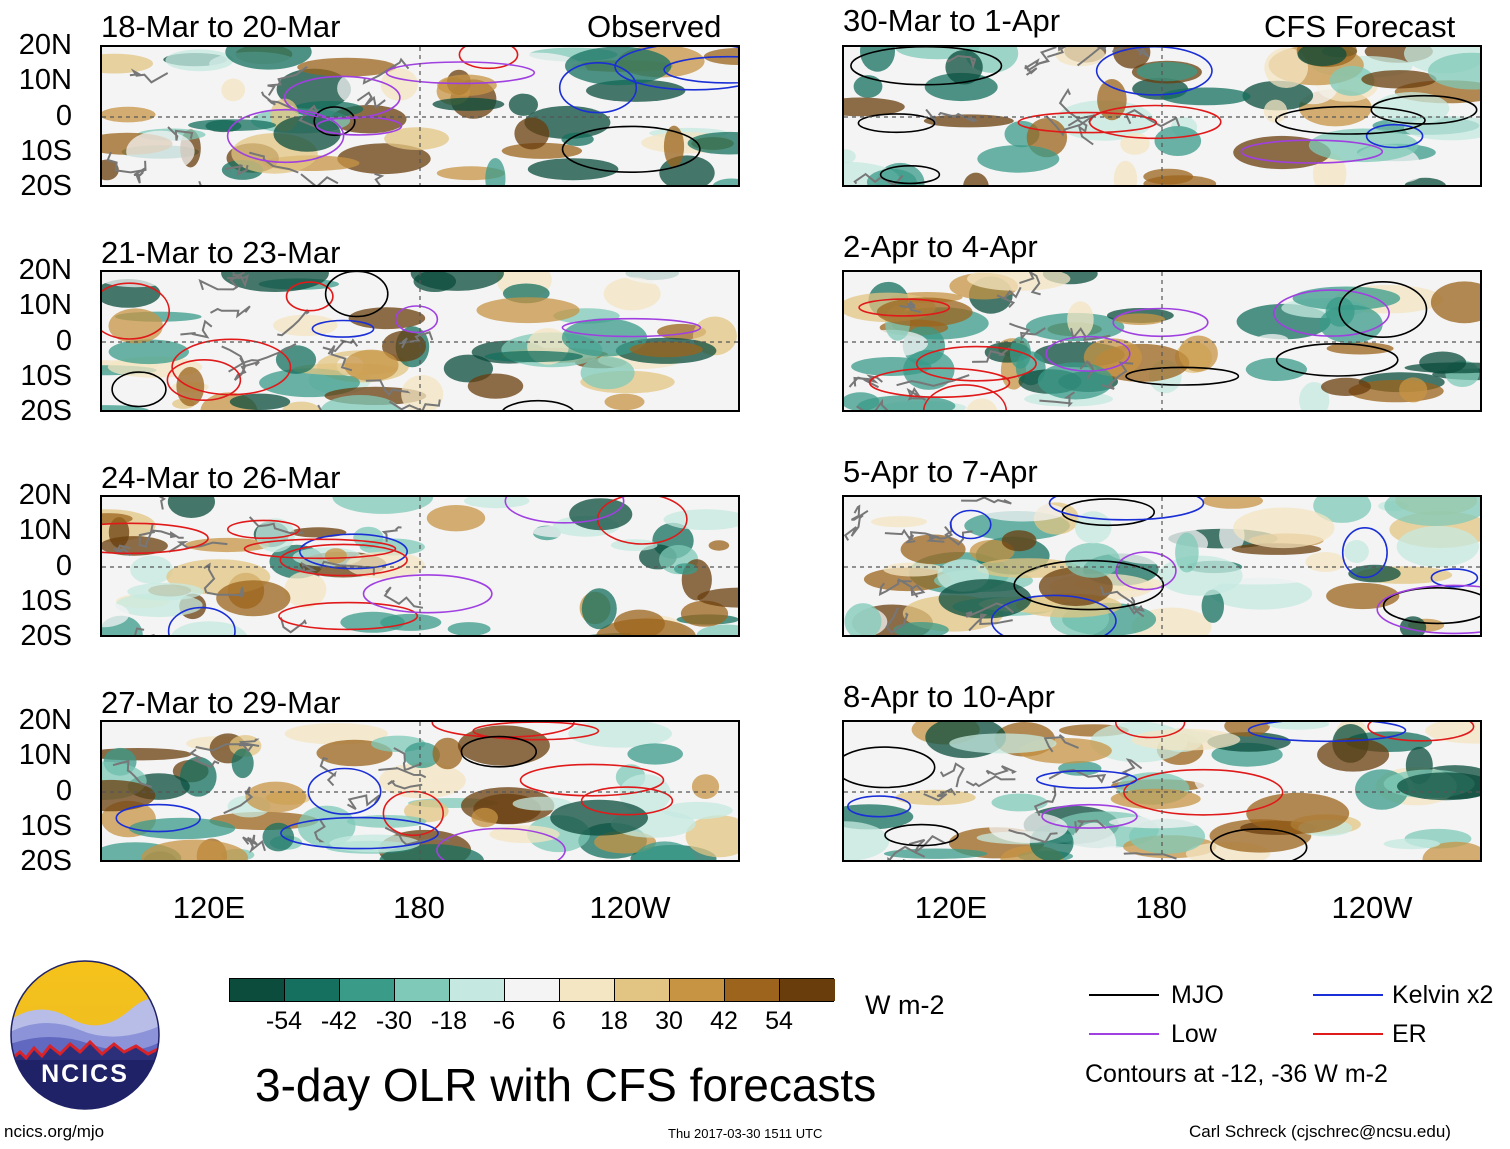 Image resolution: width=1510 pixels, height=1149 pixels. I want to click on panel-title-cfs-4: 8-Apr to 10-Apr, so click(949, 696).